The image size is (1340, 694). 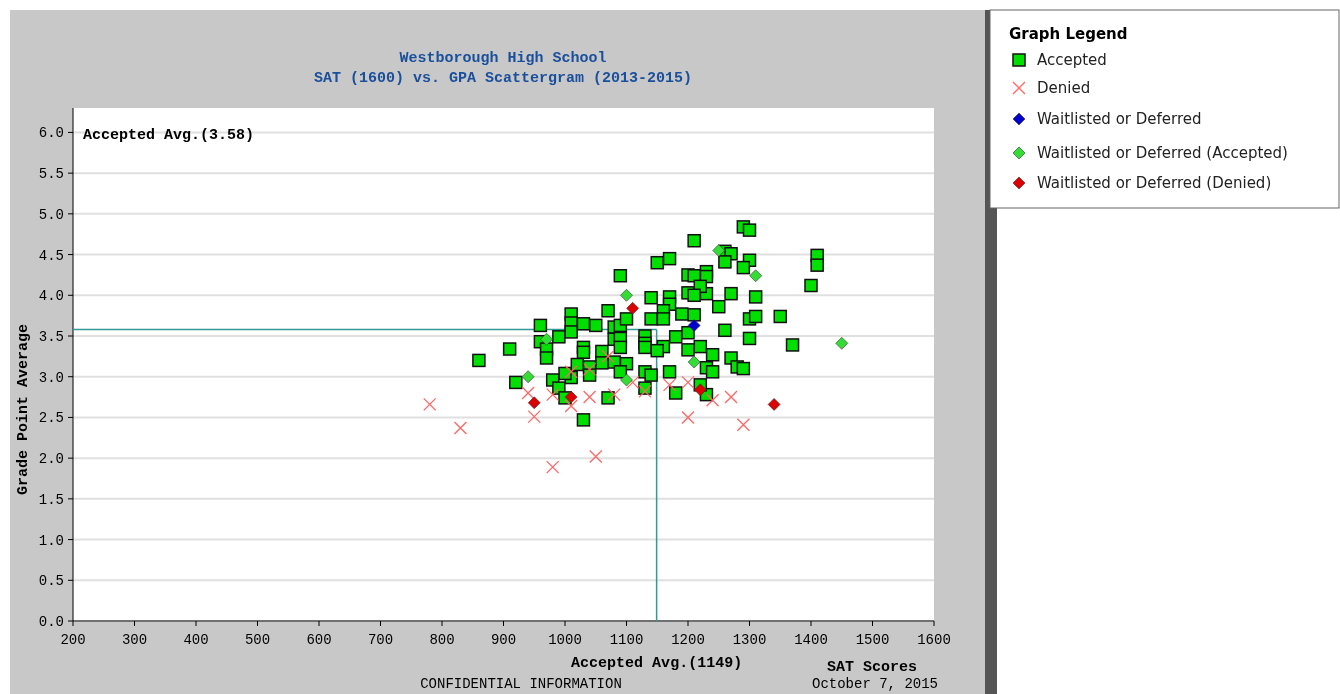 I want to click on y-tick-label: 4.5, so click(x=51, y=255).